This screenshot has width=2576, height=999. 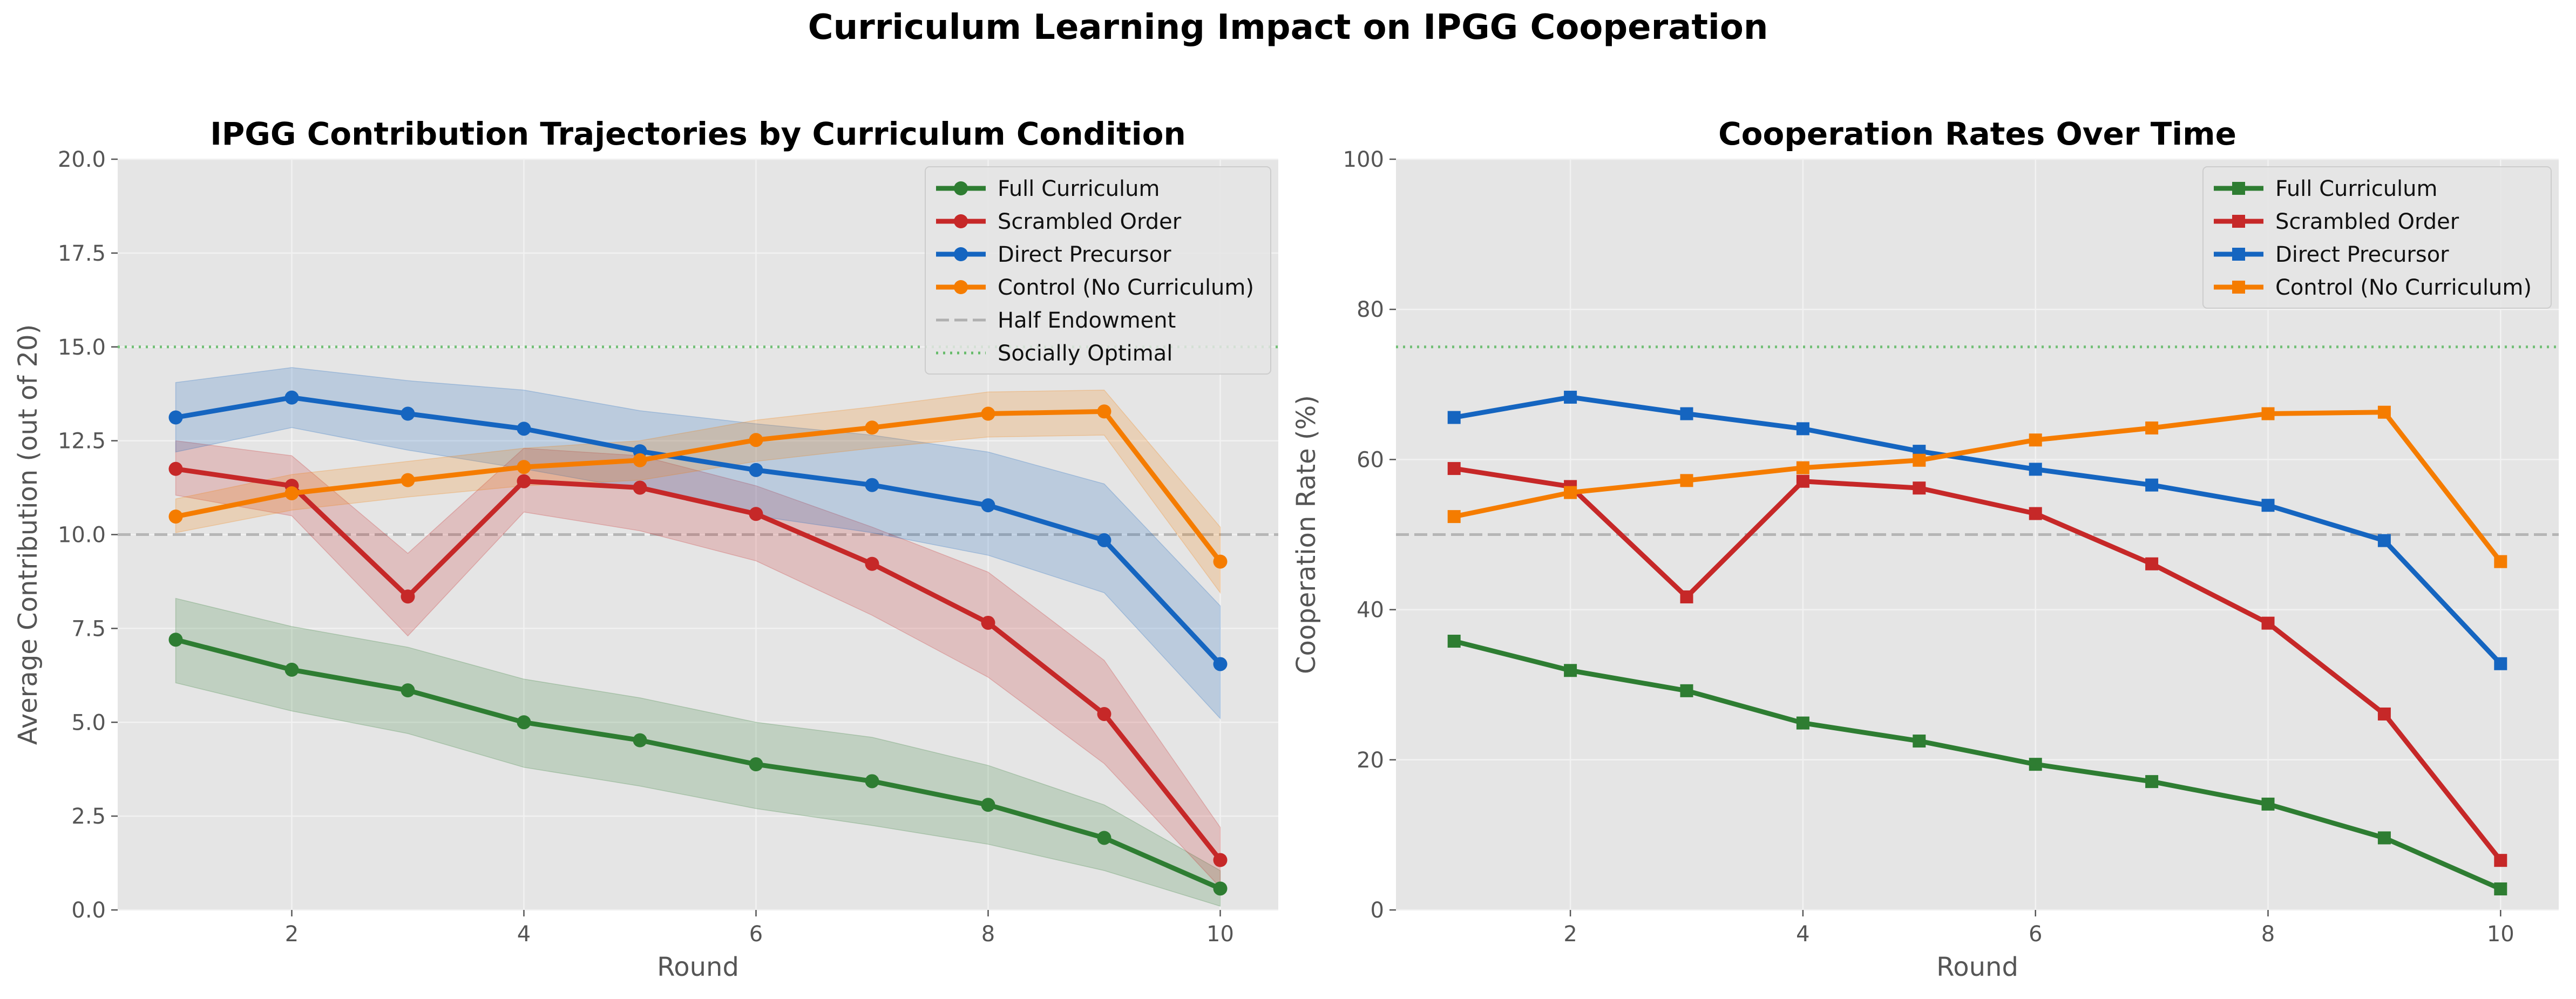 What do you see at coordinates (1370, 460) in the screenshot?
I see `y-tick-label: 60` at bounding box center [1370, 460].